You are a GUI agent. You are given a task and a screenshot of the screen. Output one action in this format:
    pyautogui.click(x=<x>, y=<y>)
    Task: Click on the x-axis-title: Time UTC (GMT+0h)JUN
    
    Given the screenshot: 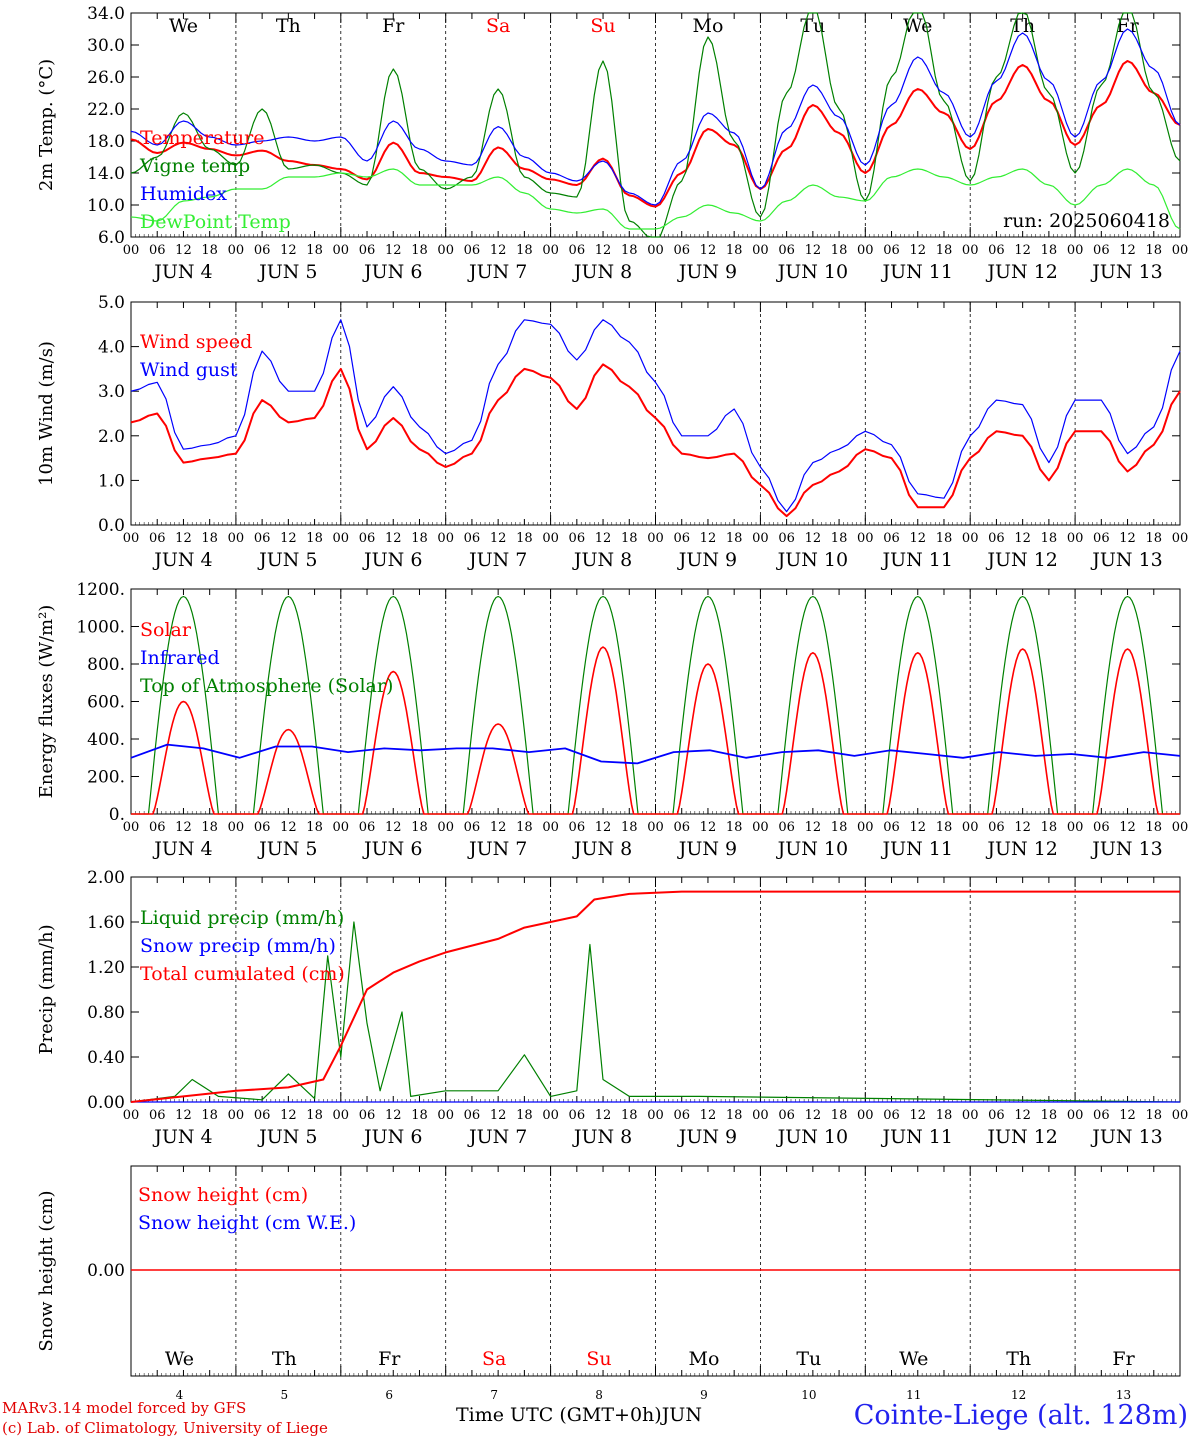 What is the action you would take?
    pyautogui.click(x=579, y=1415)
    